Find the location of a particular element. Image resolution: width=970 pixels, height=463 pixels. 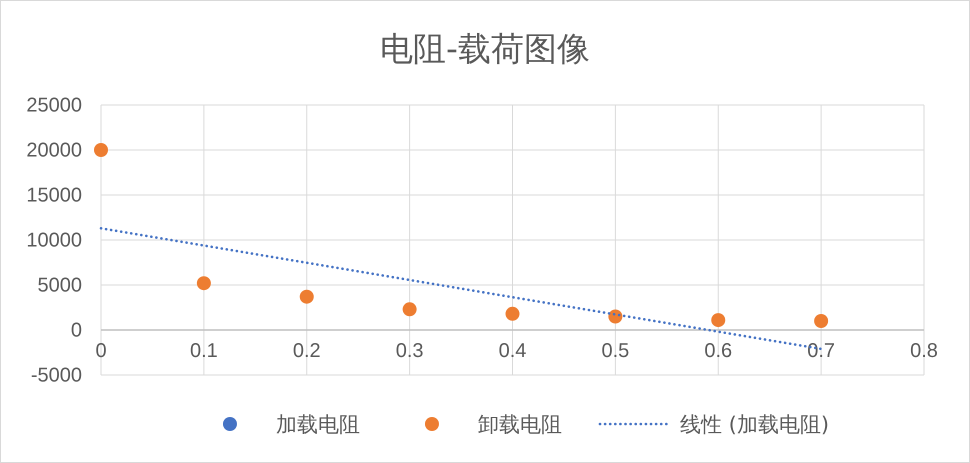

y-tick-label: 20000 is located at coordinates (54, 150).